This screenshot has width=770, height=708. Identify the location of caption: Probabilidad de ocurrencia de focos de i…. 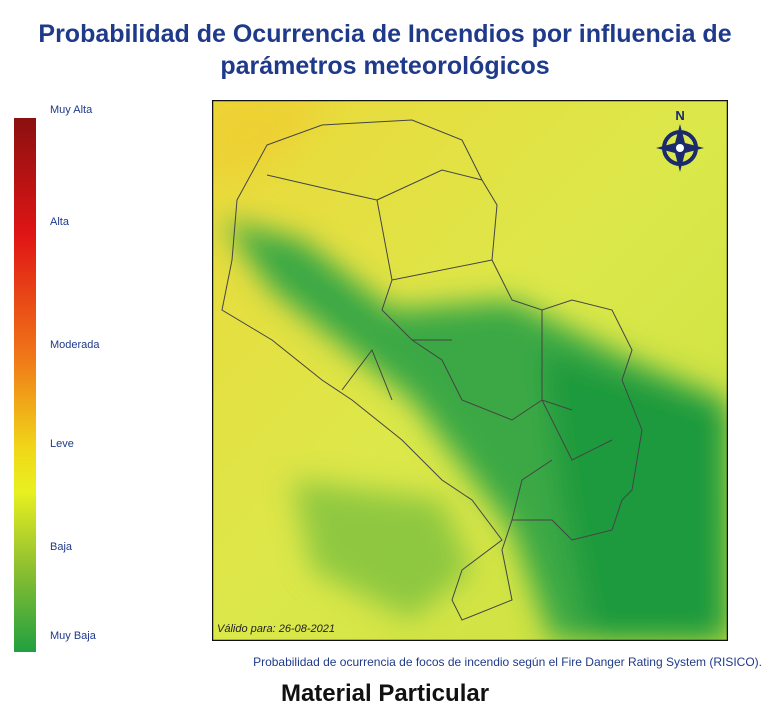
(507, 662).